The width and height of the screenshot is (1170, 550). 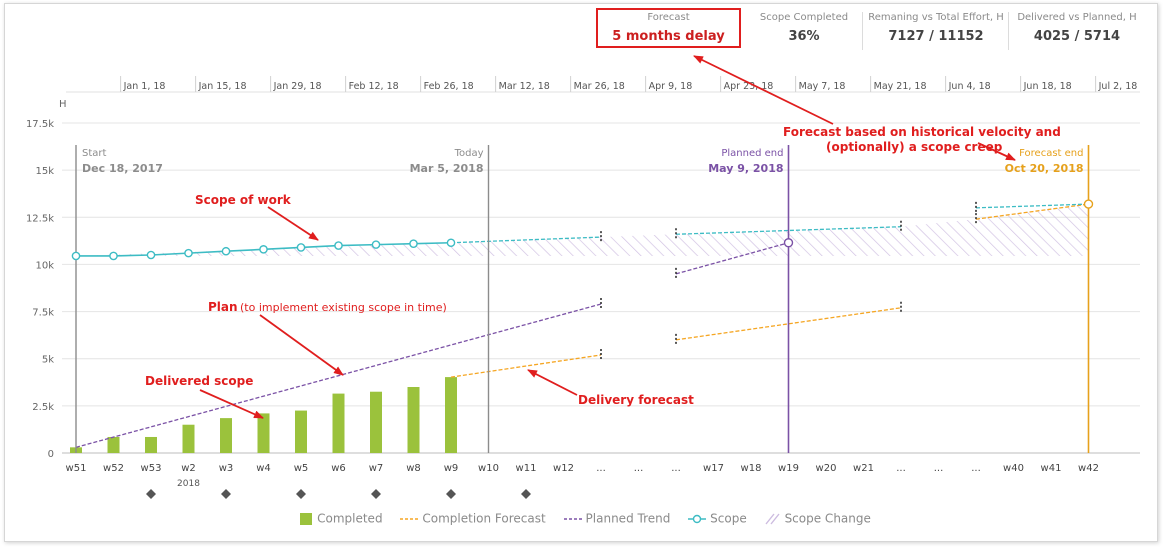 I want to click on legend-completion-forecast: Completion Forecast, so click(x=473, y=518).